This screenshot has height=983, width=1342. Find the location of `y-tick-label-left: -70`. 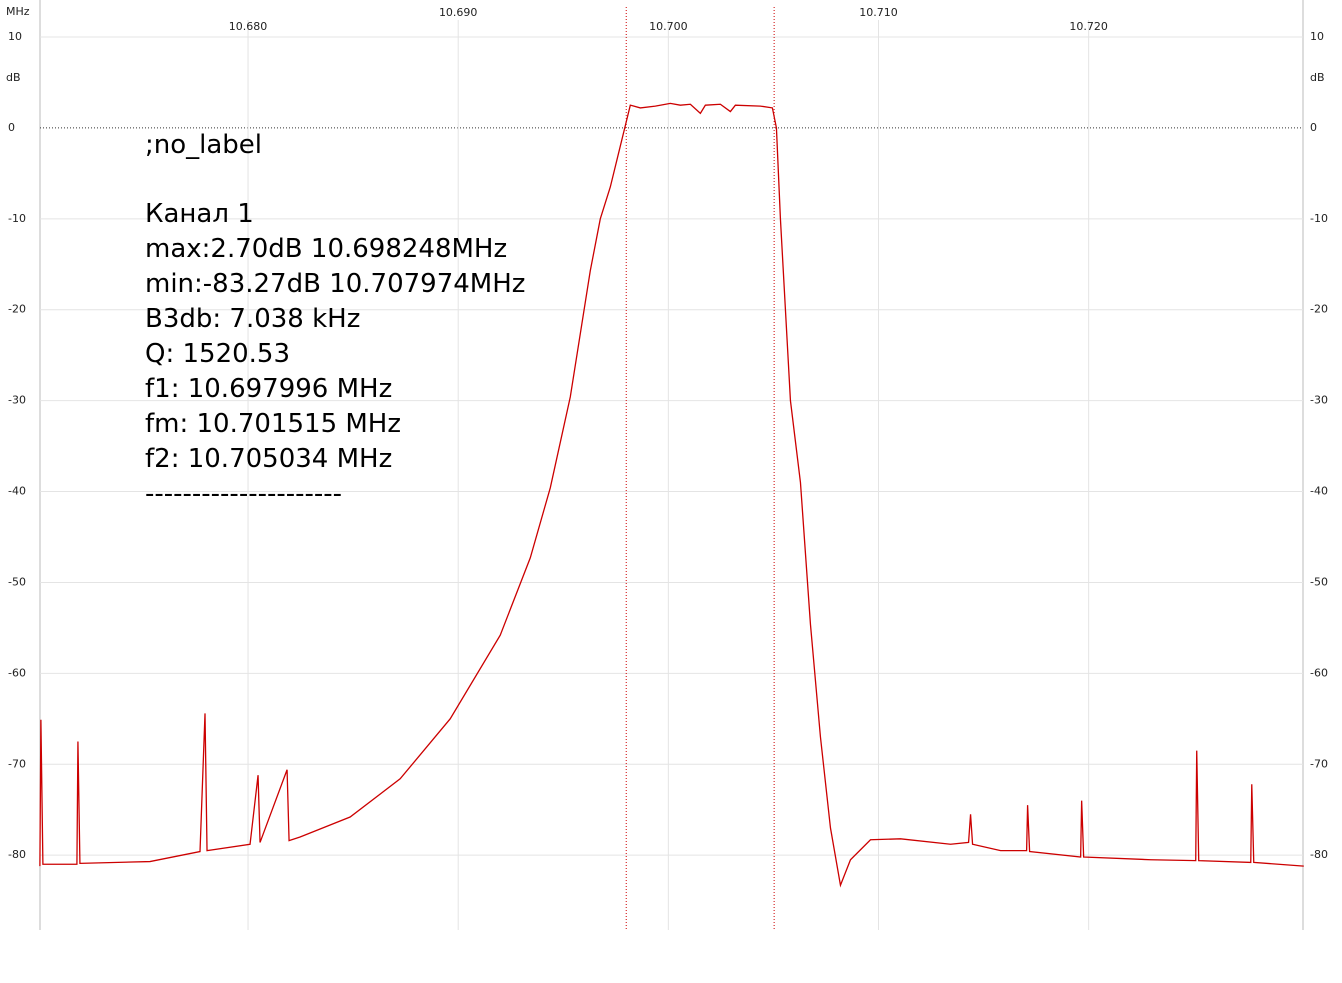

y-tick-label-left: -70 is located at coordinates (17, 763).